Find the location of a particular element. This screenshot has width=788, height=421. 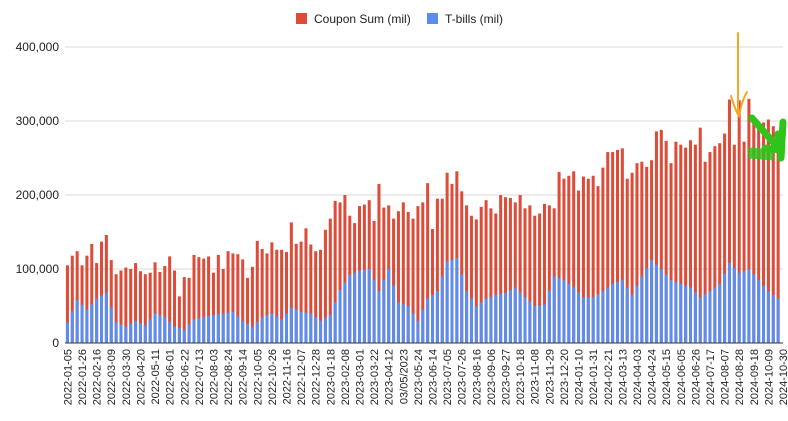

legend-label-coupon: Coupon Sum (mil) is located at coordinates (362, 19).